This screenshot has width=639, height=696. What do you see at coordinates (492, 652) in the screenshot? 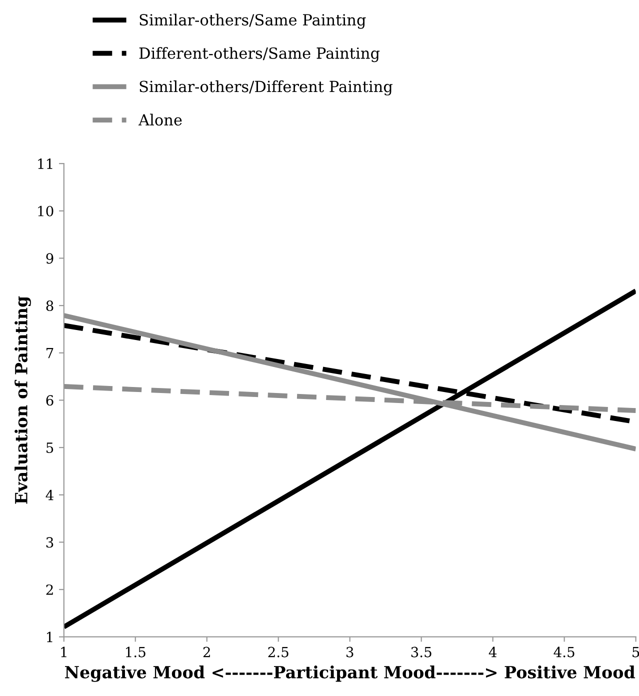
I see `x-tick-label: 4` at bounding box center [492, 652].